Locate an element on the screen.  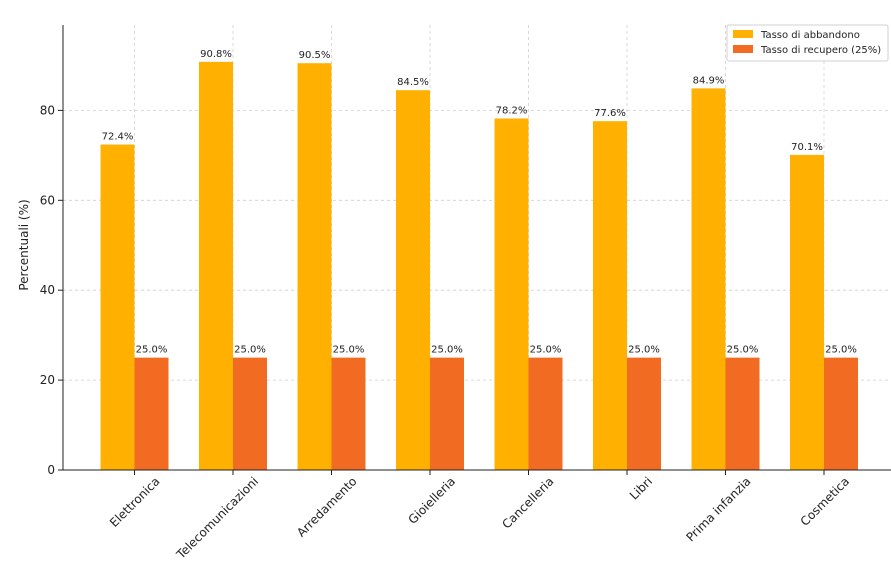
legend-label: Tasso di recupero (25%) is located at coordinates (820, 50).